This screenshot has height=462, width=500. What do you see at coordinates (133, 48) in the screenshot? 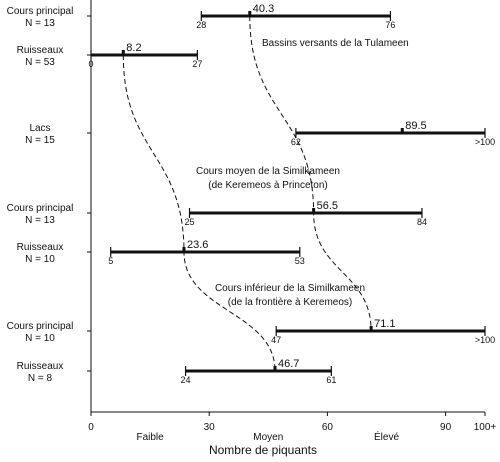
I see `mean-value-label: 8.2` at bounding box center [133, 48].